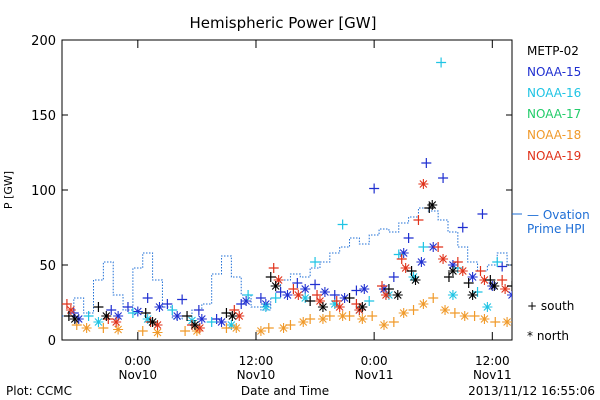 Image resolution: width=600 pixels, height=400 pixels. I want to click on x-tick-label: 0:00, so click(374, 361).